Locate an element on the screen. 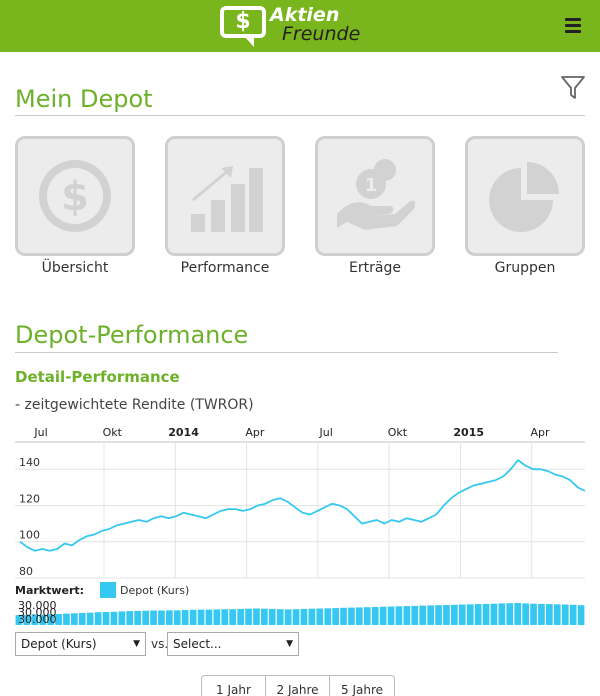  series-select: Depot (Kurs) ▼ is located at coordinates (80, 644).